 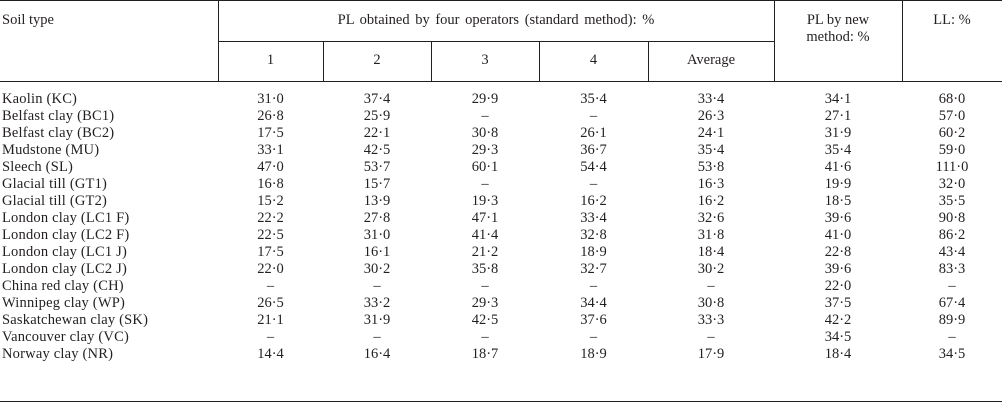 What do you see at coordinates (952, 303) in the screenshot?
I see `ll-cell: 67·4` at bounding box center [952, 303].